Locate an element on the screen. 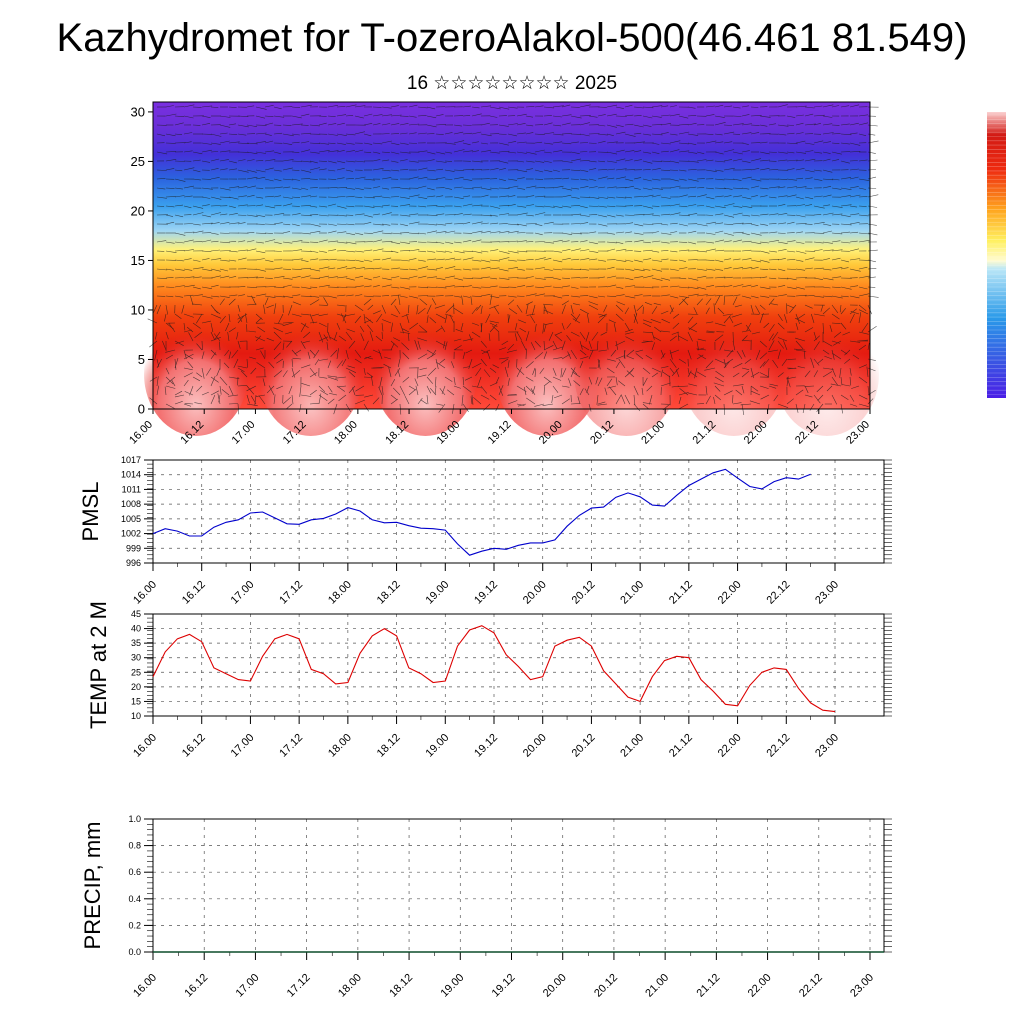 This screenshot has height=1024, width=1024. pmsl-x-tick-label: 17.12 is located at coordinates (291, 593).